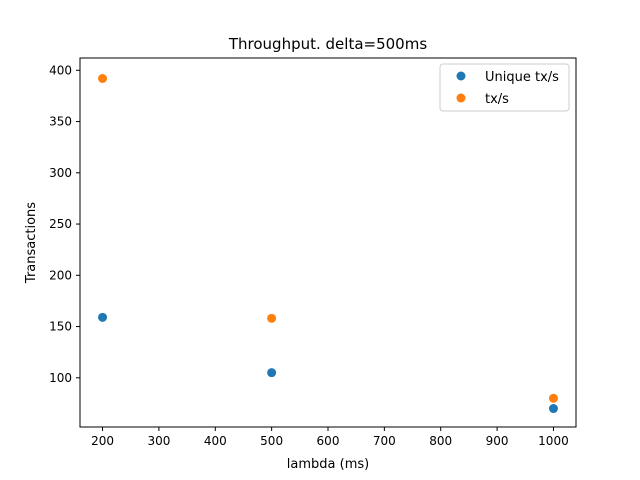  Describe the element at coordinates (497, 99) in the screenshot. I see `legend-label-tx-s: tx/s` at that location.